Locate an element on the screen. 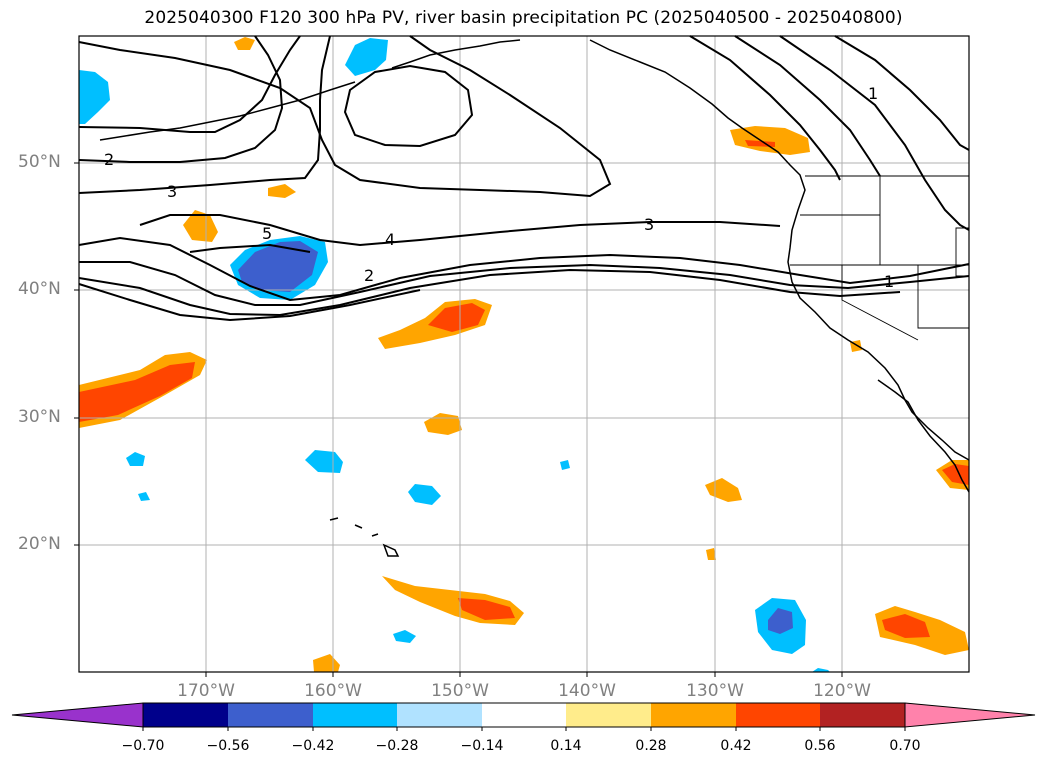 Image resolution: width=1047 pixels, height=765 pixels. pv-contour-closed is located at coordinates (408, 106).